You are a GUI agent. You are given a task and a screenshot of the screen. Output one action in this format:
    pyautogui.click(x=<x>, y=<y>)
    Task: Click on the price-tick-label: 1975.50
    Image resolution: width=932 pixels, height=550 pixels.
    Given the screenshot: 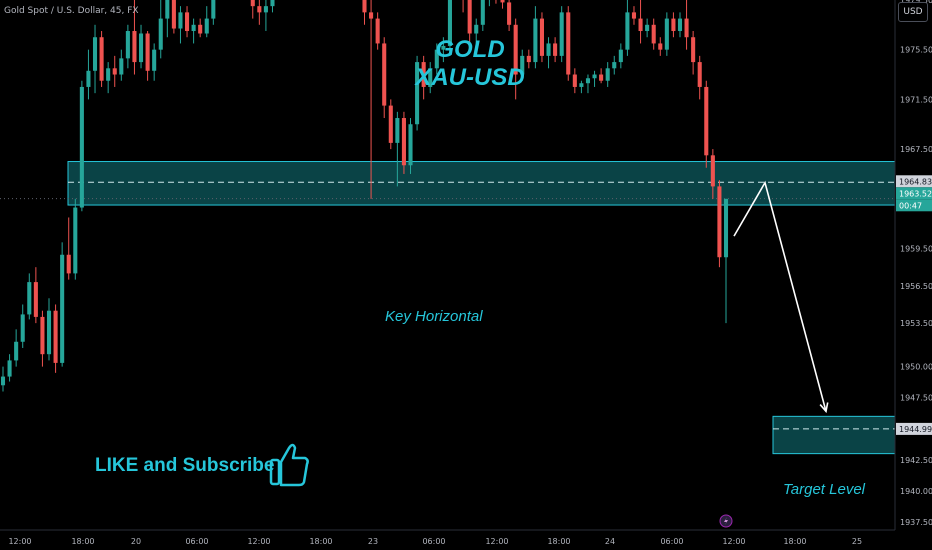 What is the action you would take?
    pyautogui.click(x=916, y=50)
    